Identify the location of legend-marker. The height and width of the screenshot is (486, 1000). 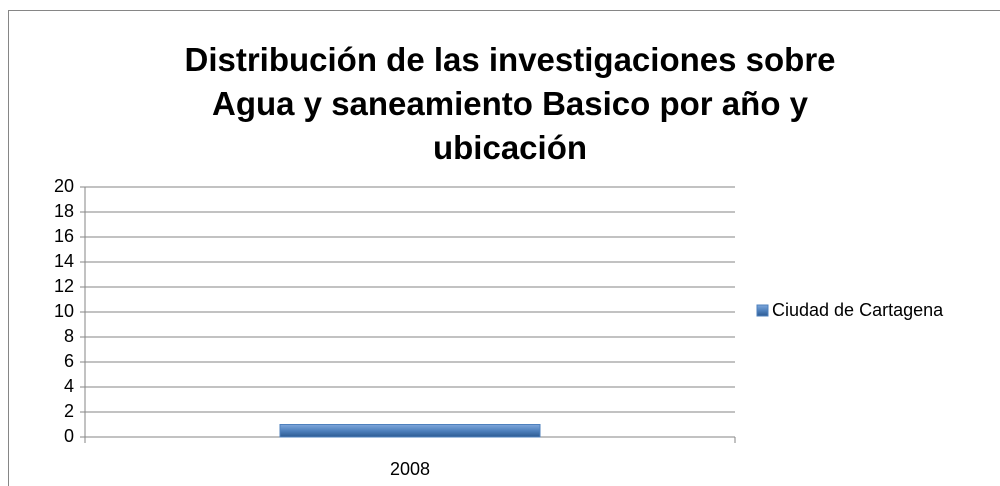
(762, 310).